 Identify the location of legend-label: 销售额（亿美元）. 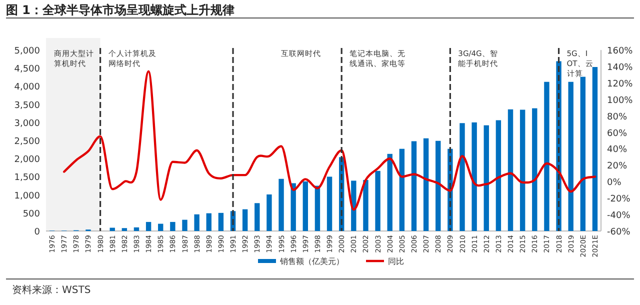
(311, 261).